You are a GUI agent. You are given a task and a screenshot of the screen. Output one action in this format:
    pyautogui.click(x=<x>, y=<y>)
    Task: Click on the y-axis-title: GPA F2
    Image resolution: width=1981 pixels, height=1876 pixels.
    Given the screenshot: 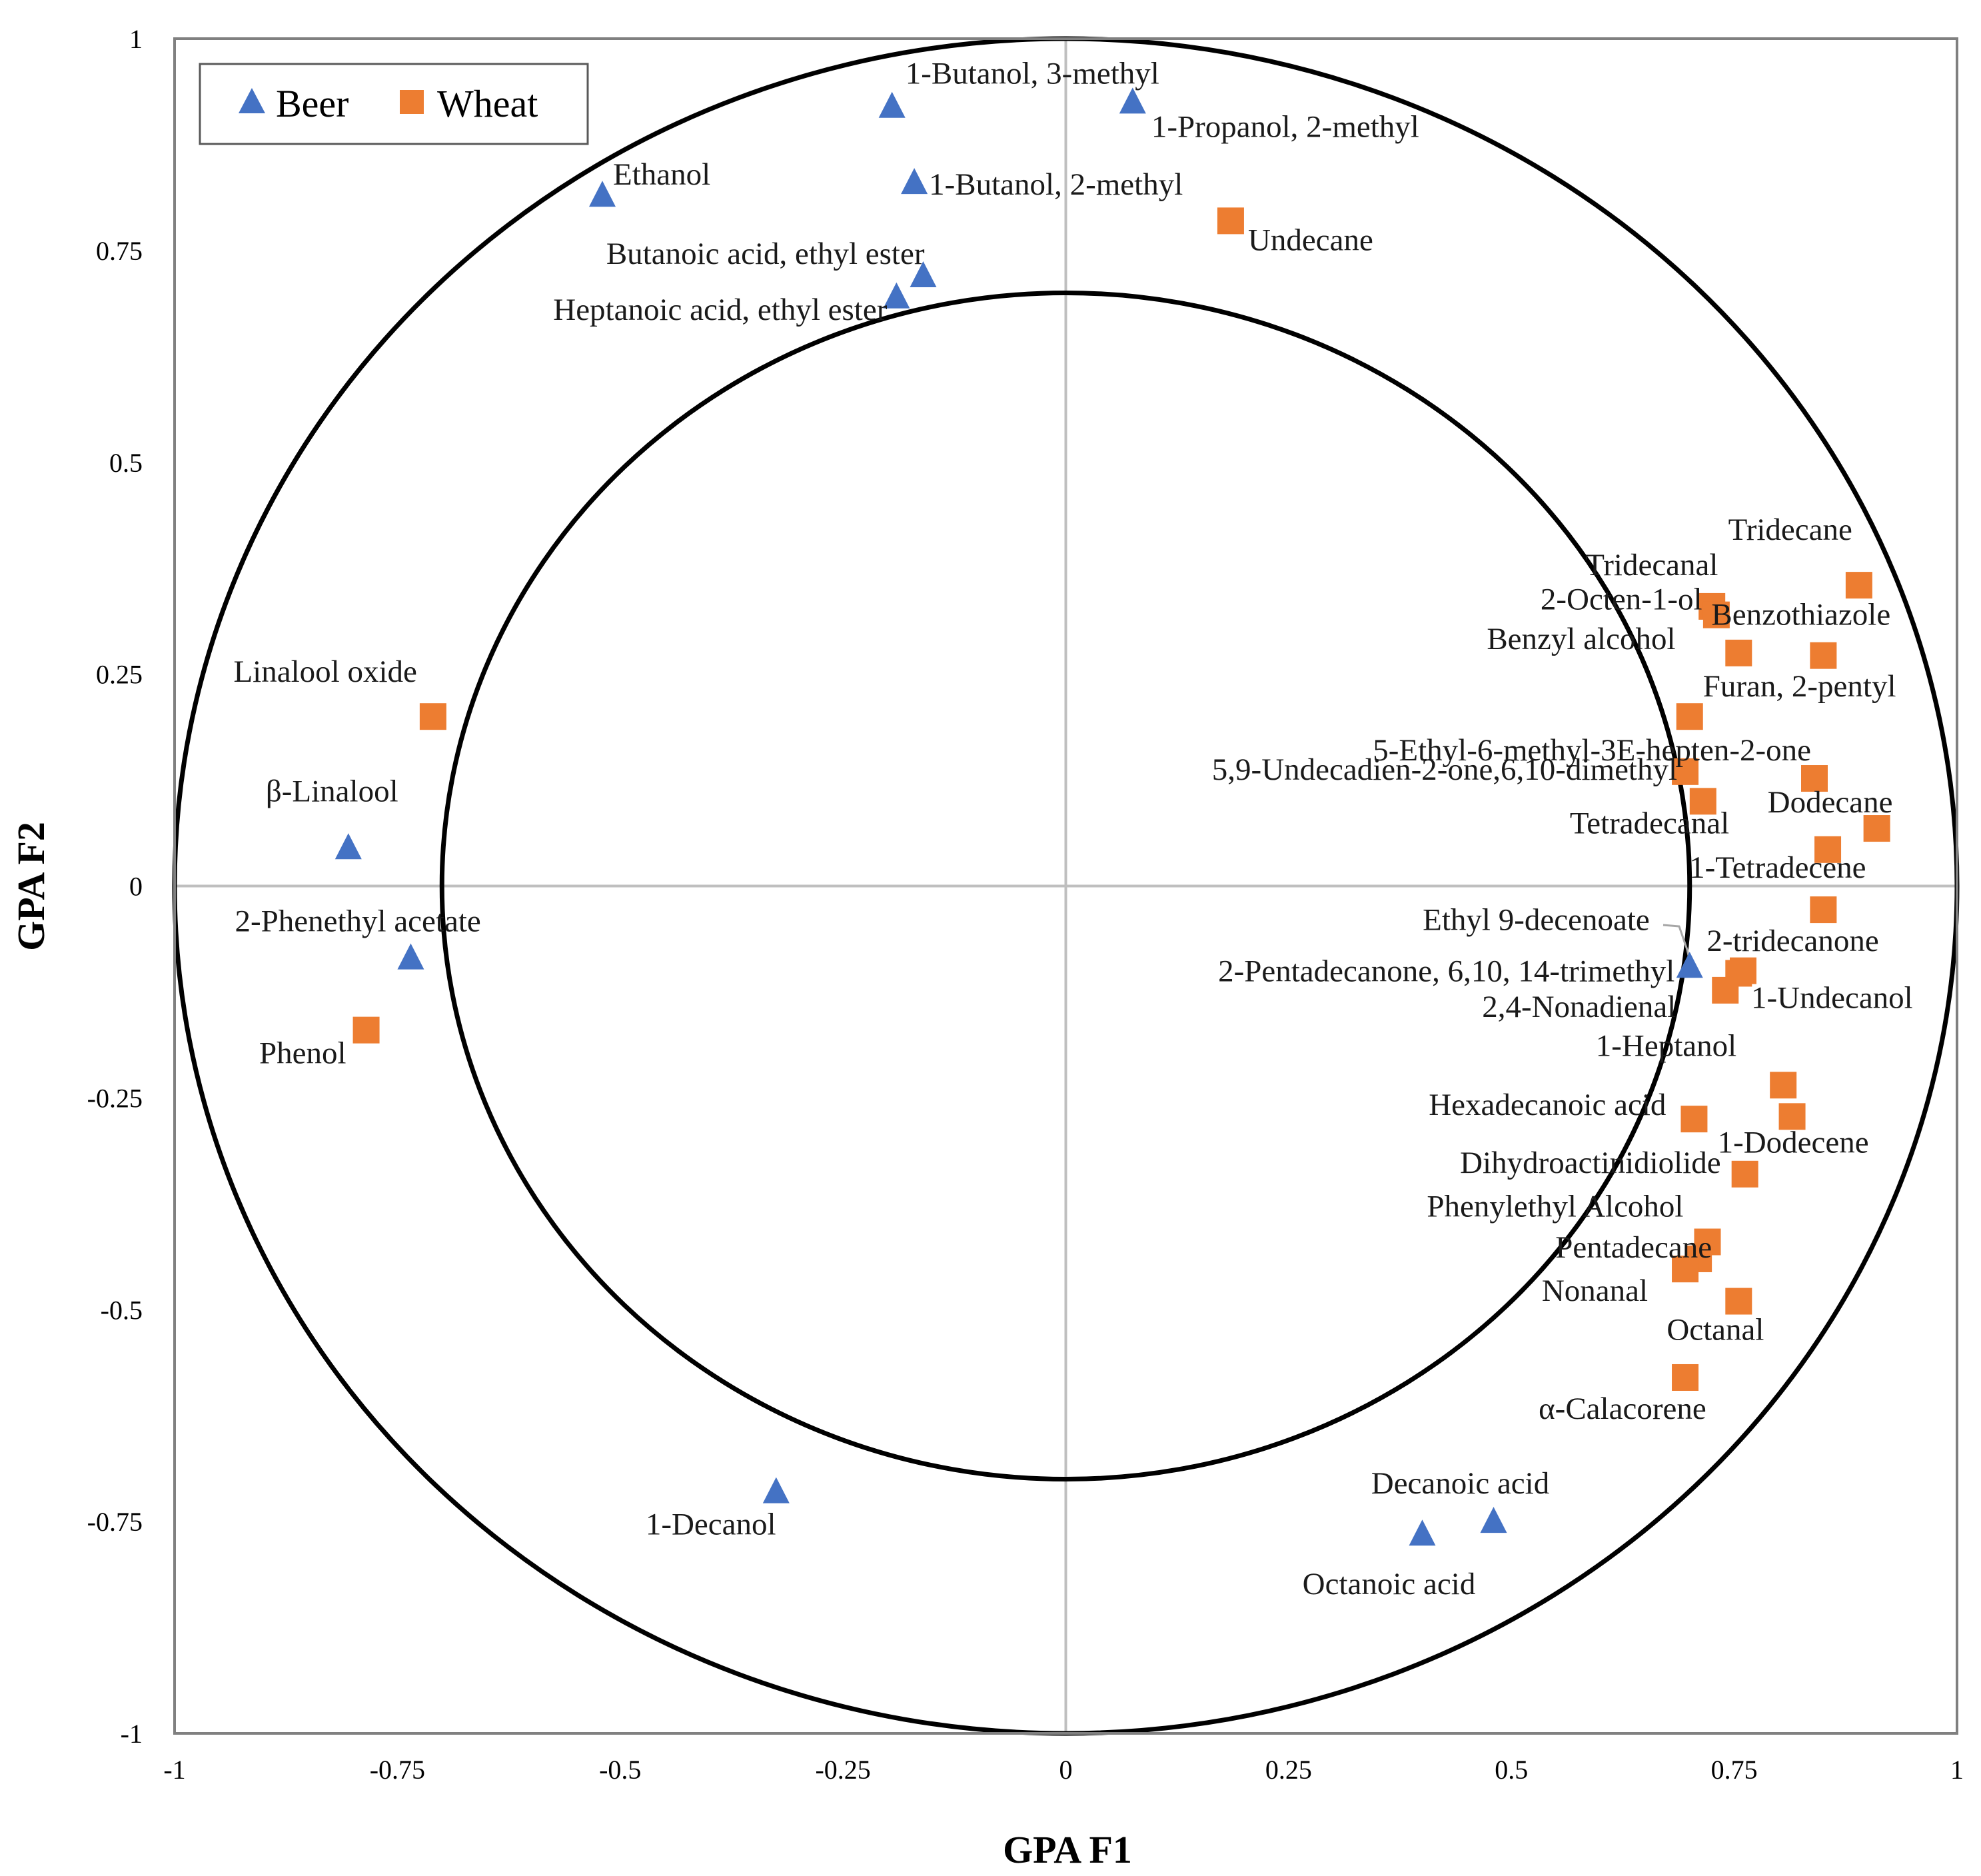 What is the action you would take?
    pyautogui.click(x=31, y=886)
    